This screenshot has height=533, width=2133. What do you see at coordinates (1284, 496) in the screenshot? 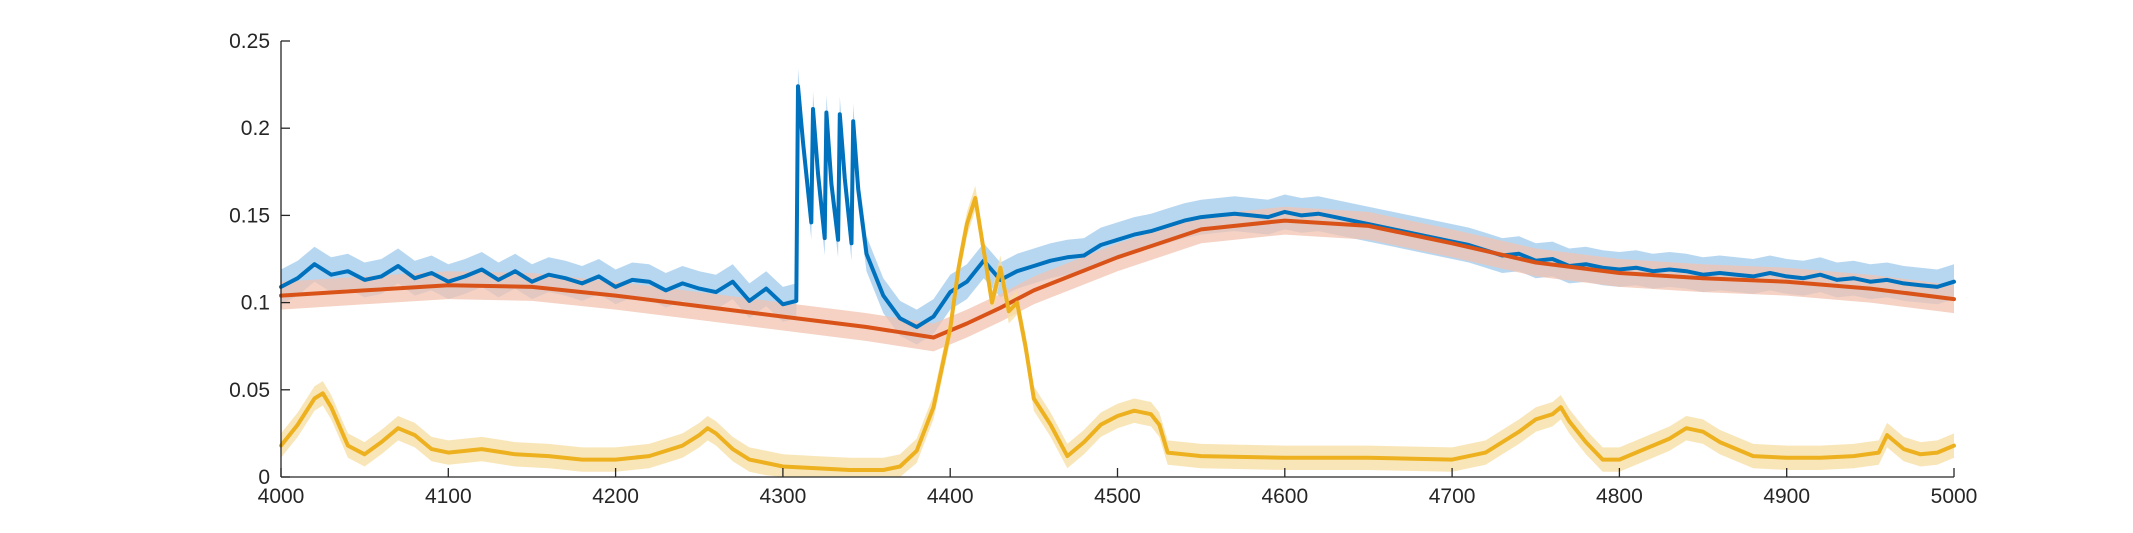
I see `x-tick-label: 4600` at bounding box center [1284, 496].